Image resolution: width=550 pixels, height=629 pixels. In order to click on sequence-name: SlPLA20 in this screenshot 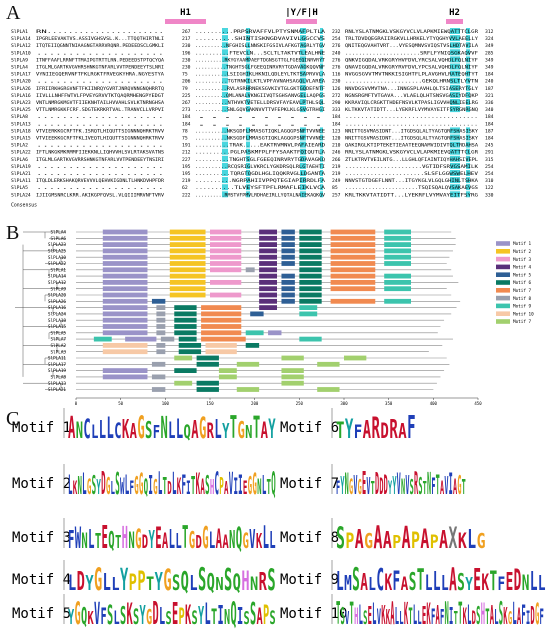, I will do `click(21, 82)`.